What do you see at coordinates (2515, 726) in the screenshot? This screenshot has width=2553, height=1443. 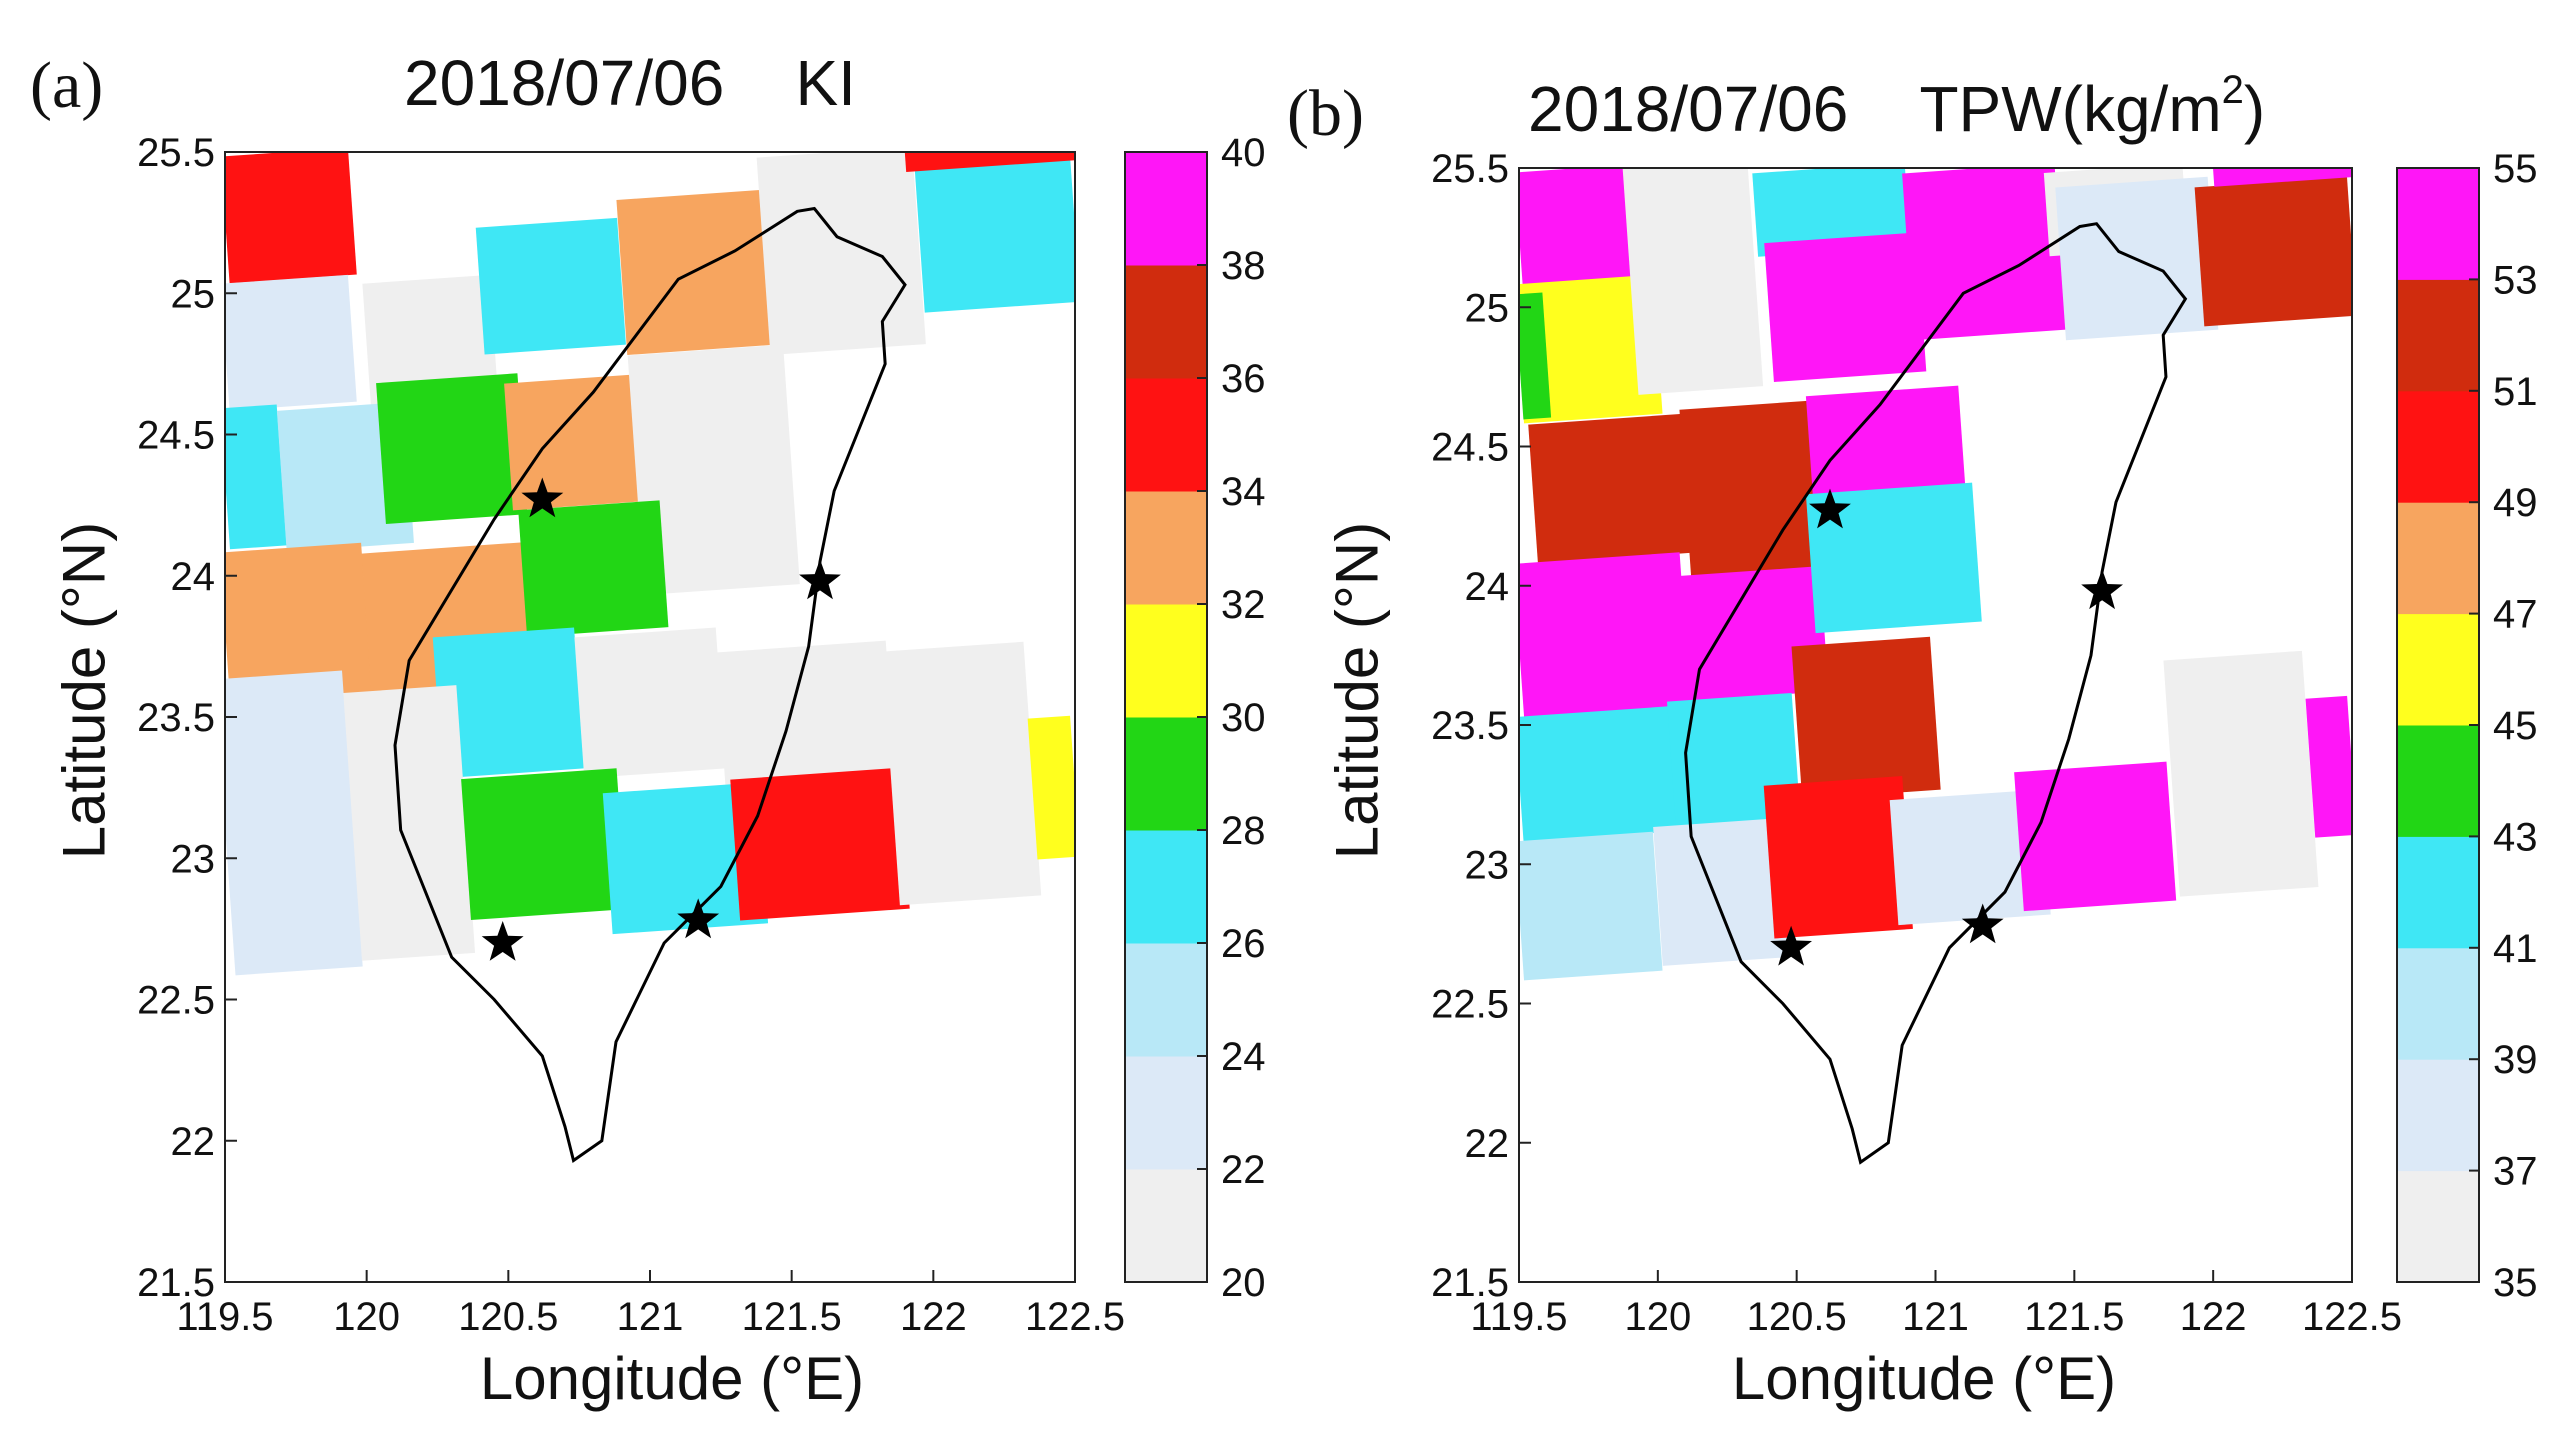 I see `colorbar-tick-label: 45` at bounding box center [2515, 726].